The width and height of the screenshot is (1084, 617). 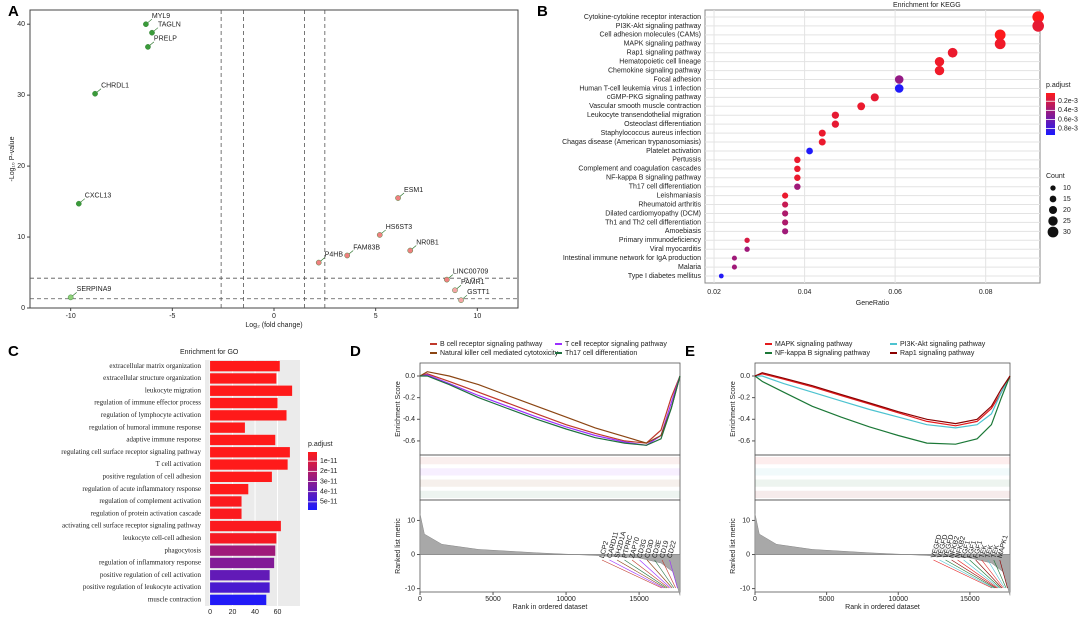 What do you see at coordinates (413, 190) in the screenshot?
I see `point-label: ESM1` at bounding box center [413, 190].